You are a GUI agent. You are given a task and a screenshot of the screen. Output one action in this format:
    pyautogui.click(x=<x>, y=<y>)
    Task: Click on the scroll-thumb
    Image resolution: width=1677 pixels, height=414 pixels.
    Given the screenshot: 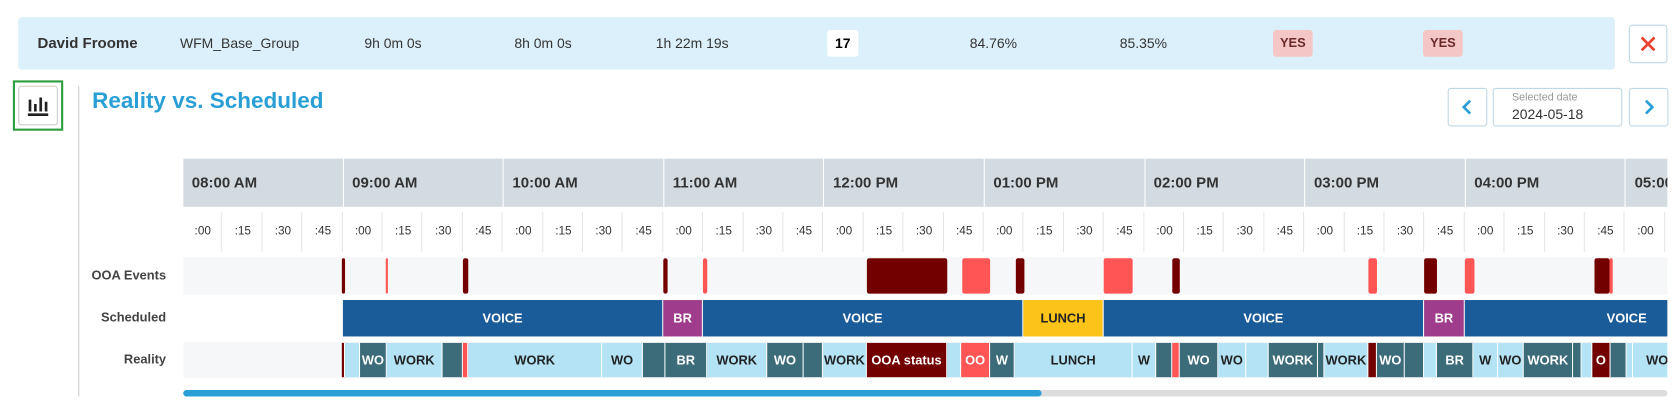 What is the action you would take?
    pyautogui.click(x=612, y=393)
    